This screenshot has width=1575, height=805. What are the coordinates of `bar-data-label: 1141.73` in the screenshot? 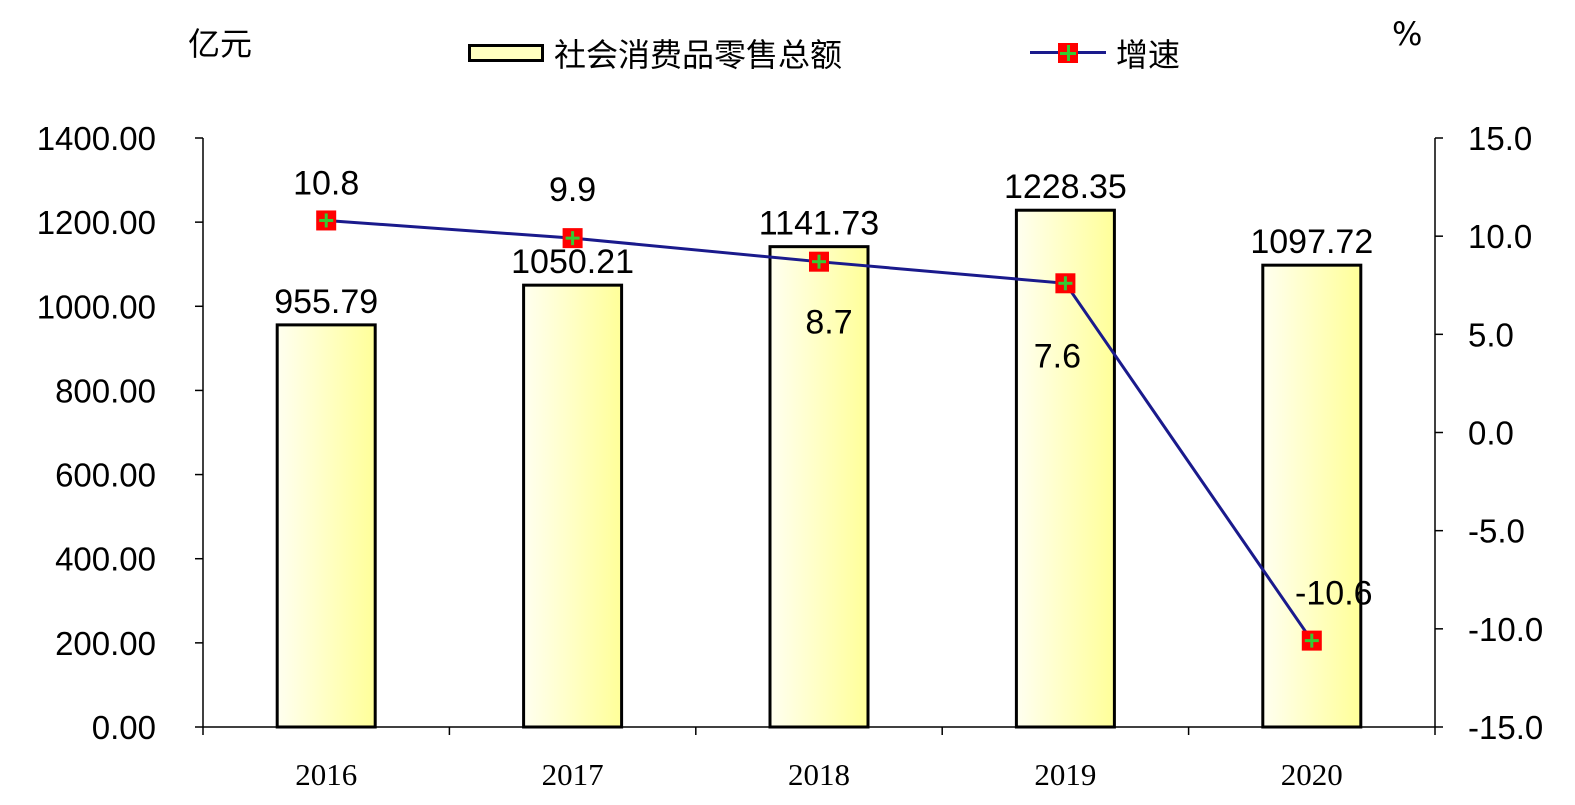 It's located at (819, 224).